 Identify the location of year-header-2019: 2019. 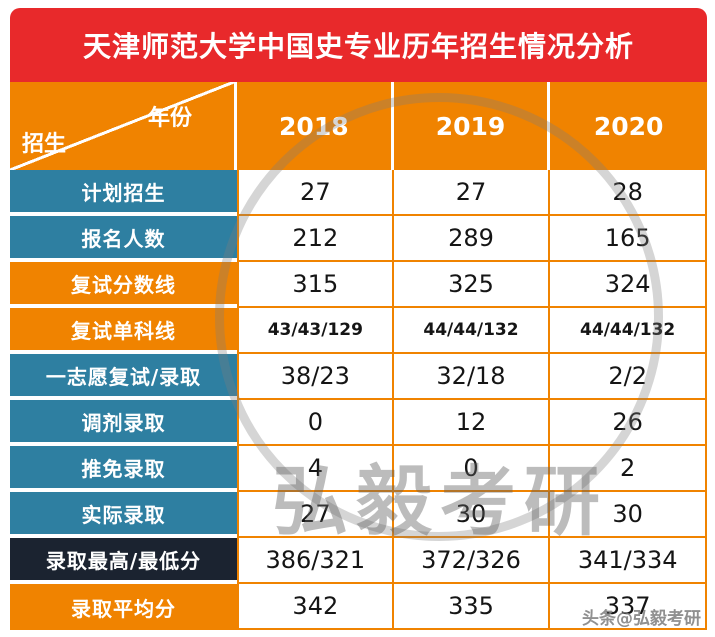
(472, 126).